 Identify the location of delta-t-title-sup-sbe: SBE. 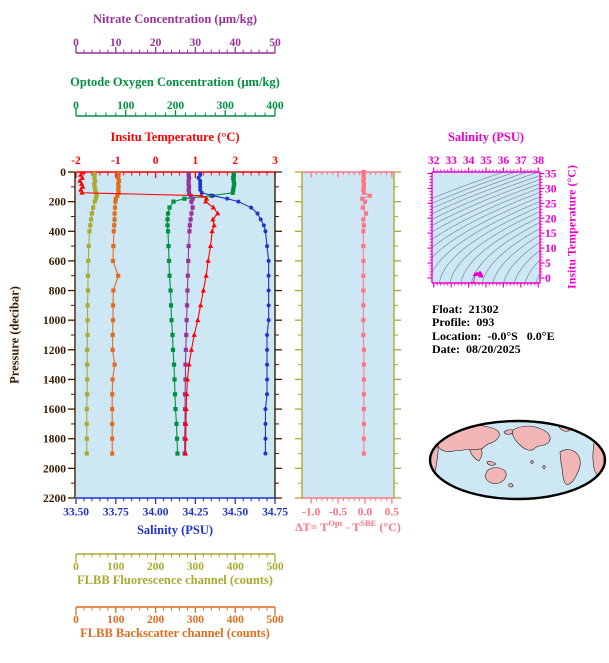
(368, 523).